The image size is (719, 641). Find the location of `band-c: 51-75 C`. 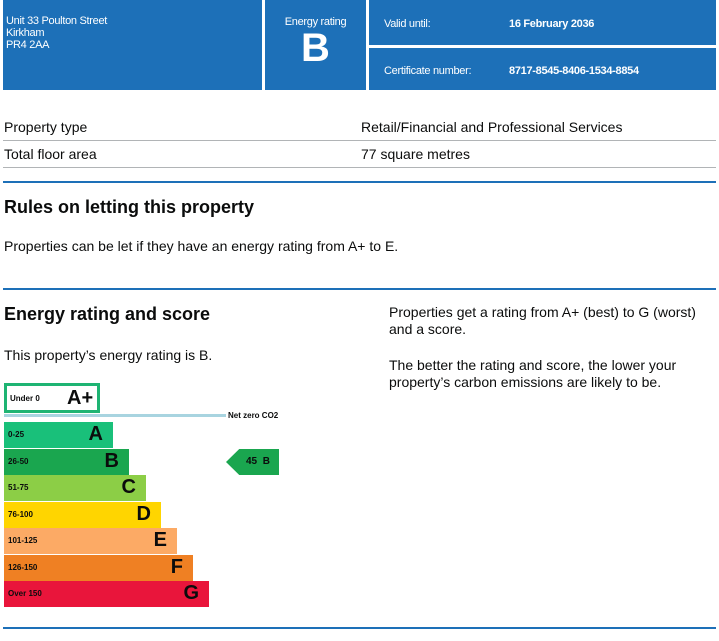

band-c: 51-75 C is located at coordinates (75, 488).